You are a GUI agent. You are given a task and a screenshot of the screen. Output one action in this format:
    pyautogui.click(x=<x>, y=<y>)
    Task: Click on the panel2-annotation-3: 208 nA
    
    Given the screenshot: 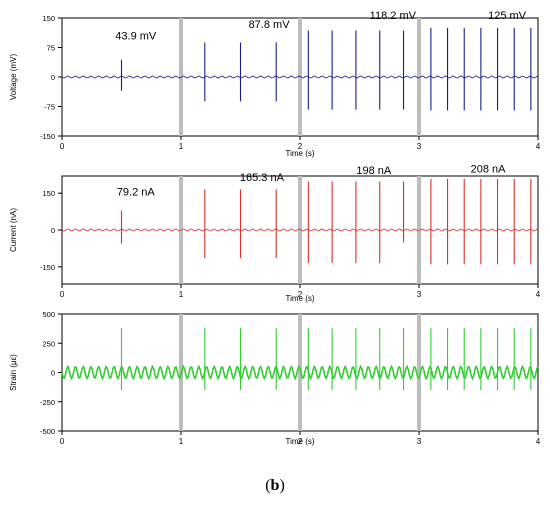 What is the action you would take?
    pyautogui.click(x=489, y=170)
    